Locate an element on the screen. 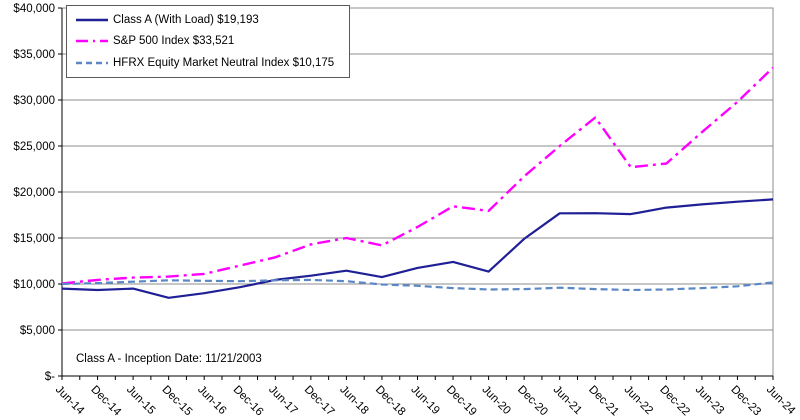 This screenshot has height=420, width=800. x-tick-label: Dec-15 is located at coordinates (177, 401).